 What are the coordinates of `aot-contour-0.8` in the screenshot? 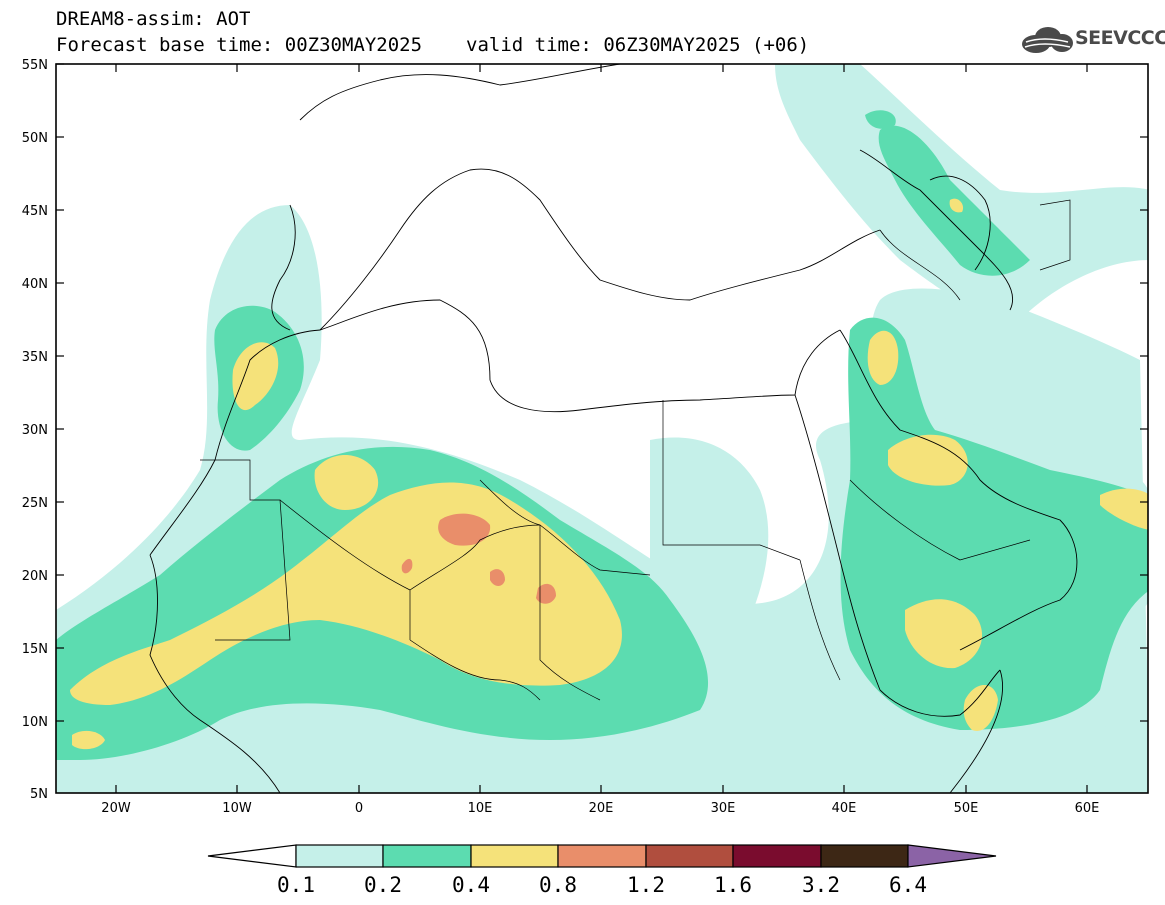 It's located at (478, 558).